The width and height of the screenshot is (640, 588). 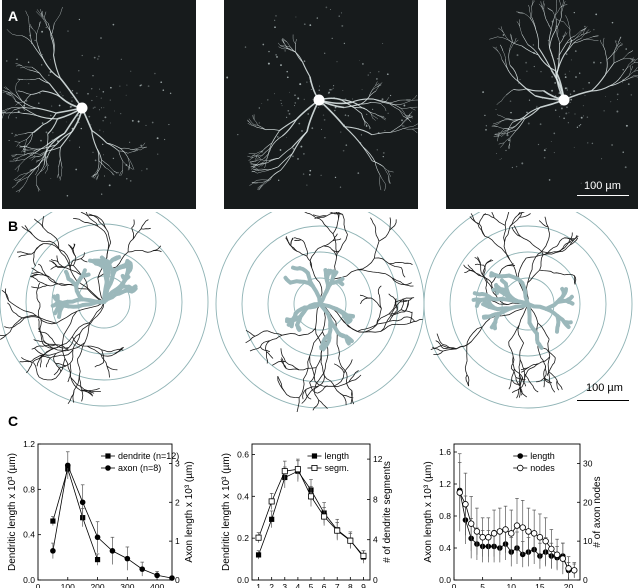 What do you see at coordinates (177, 541) in the screenshot?
I see `y-right-tick-label: 1` at bounding box center [177, 541].